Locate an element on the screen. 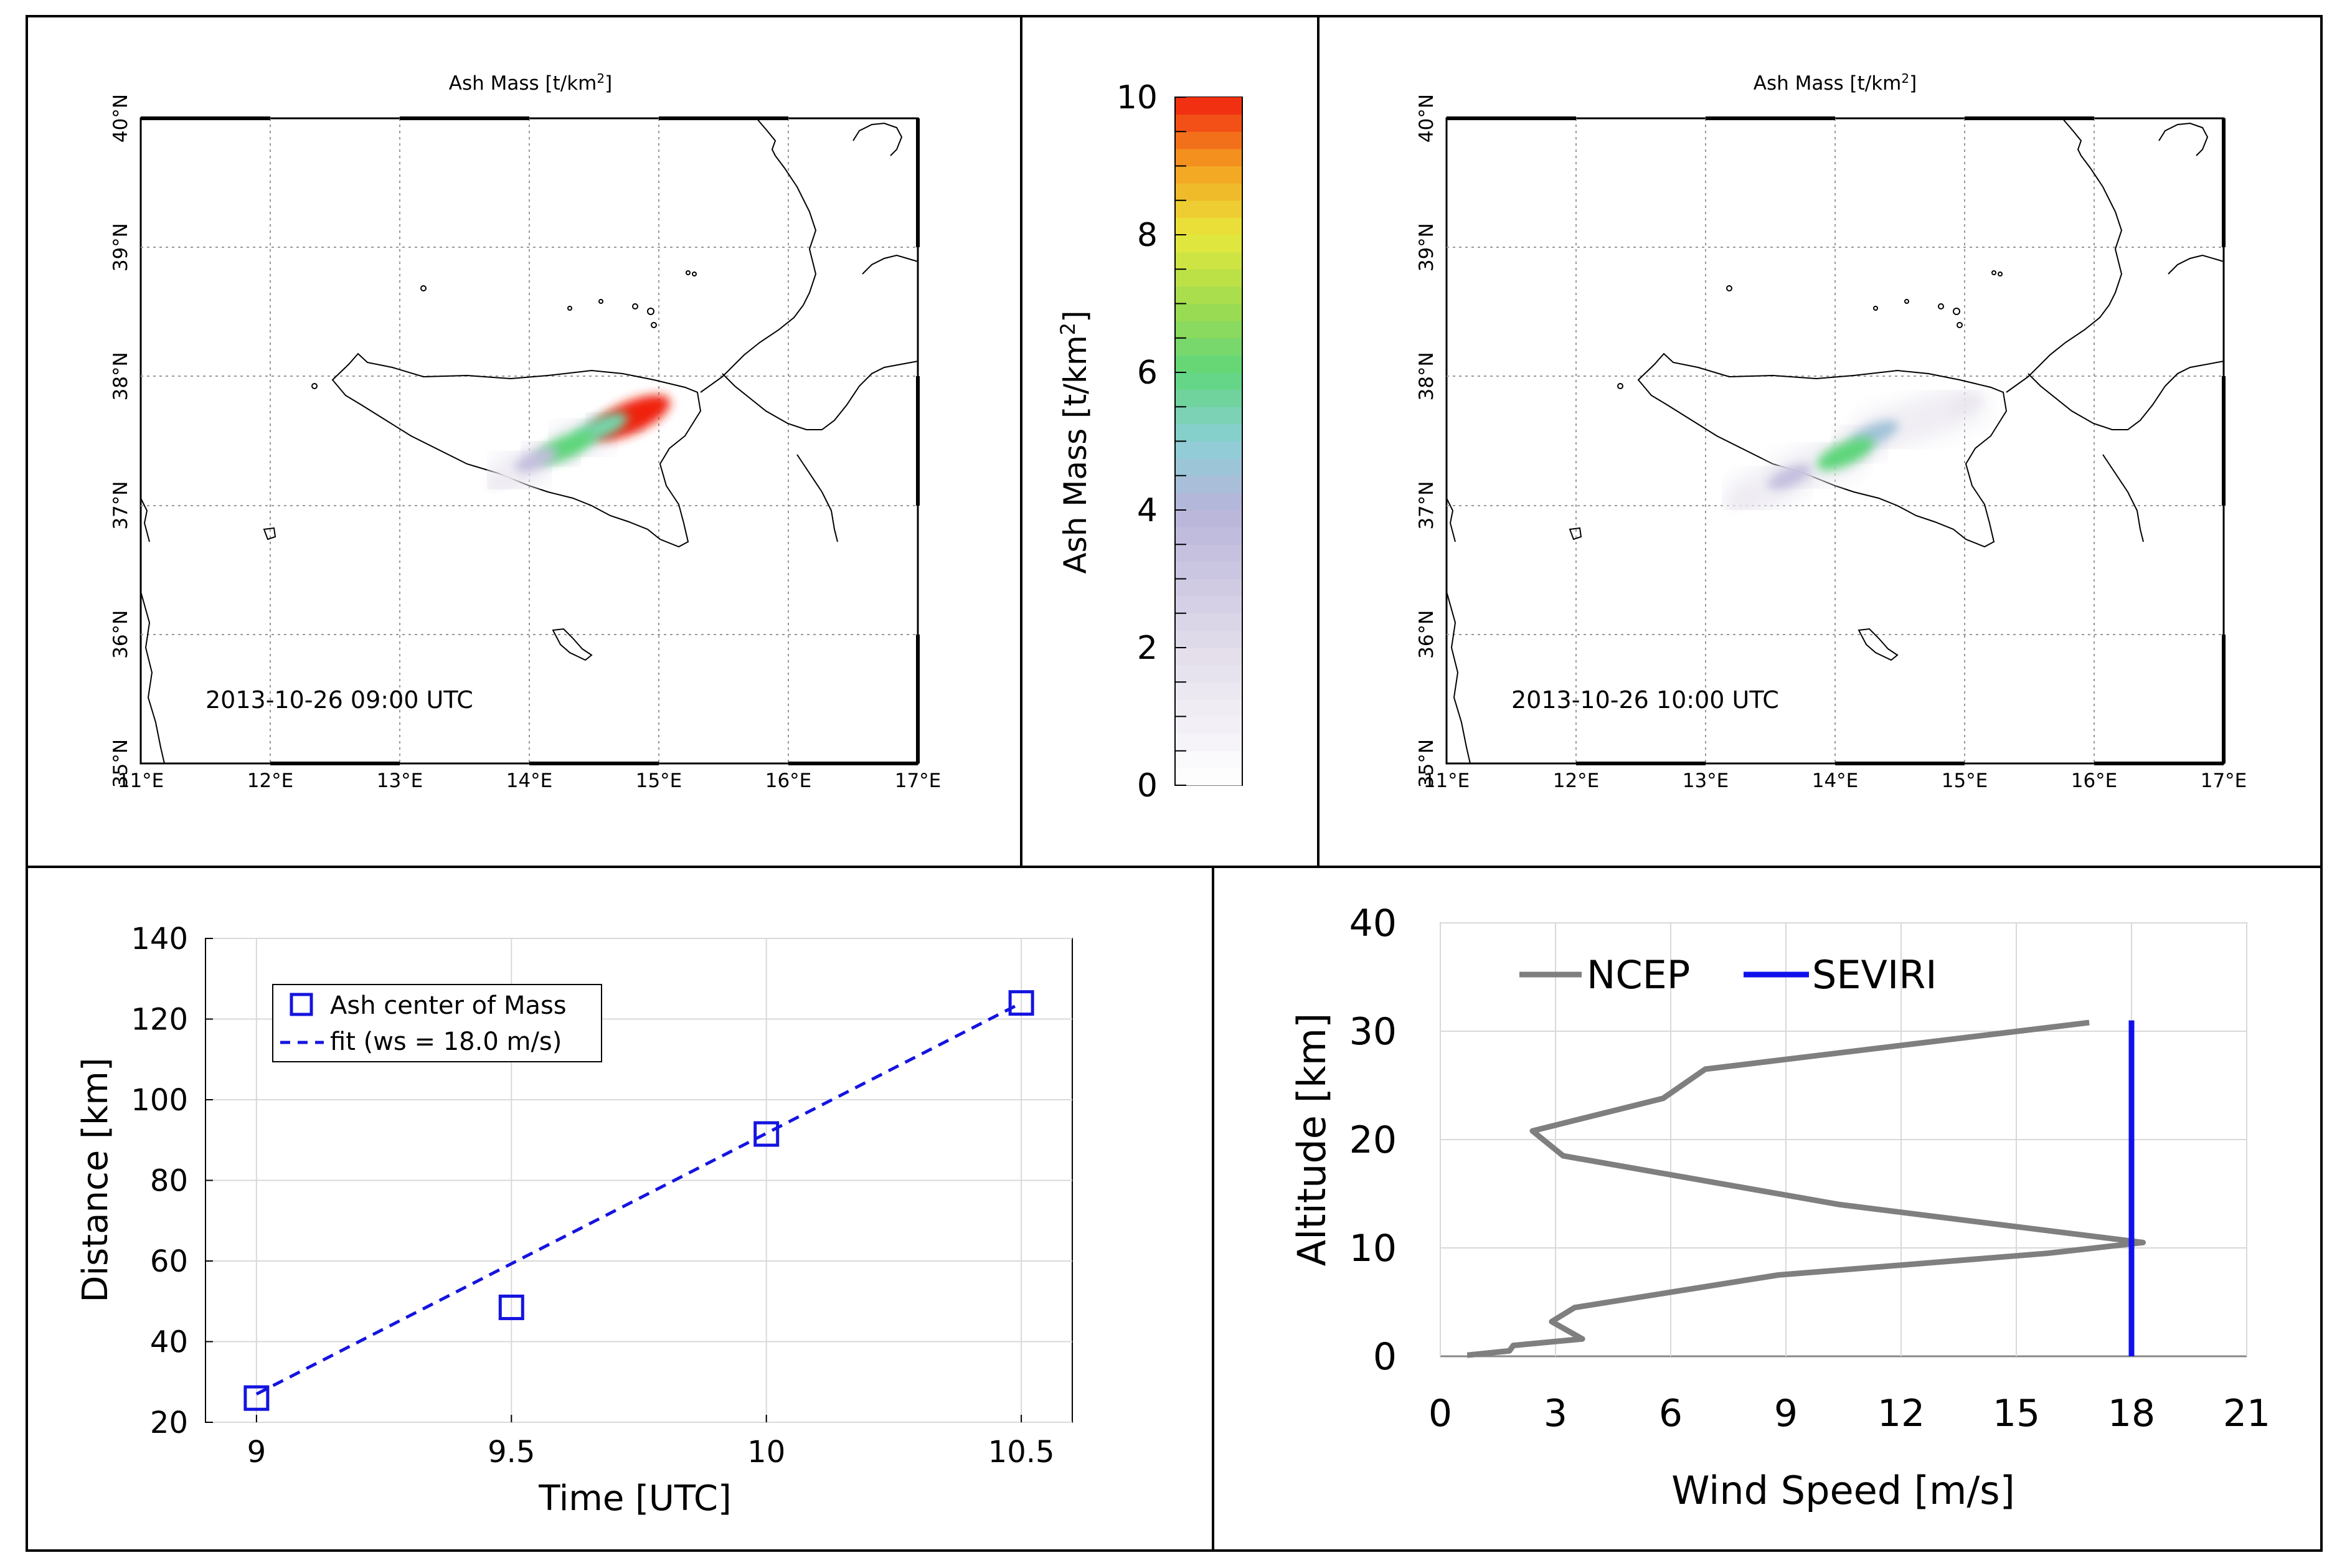  map-left-x-tick-label: 12°E is located at coordinates (270, 781).